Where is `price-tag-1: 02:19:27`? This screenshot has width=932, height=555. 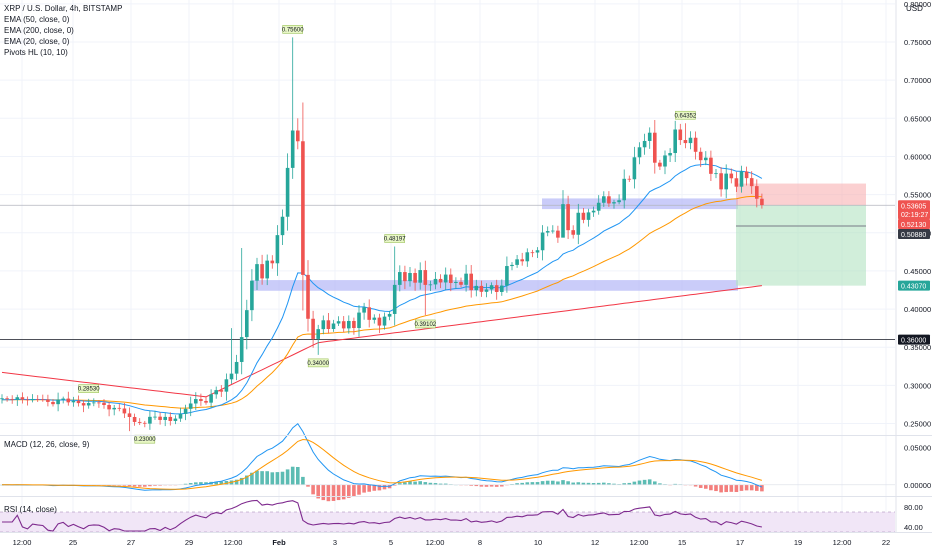
price-tag-1: 02:19:27 is located at coordinates (914, 214).